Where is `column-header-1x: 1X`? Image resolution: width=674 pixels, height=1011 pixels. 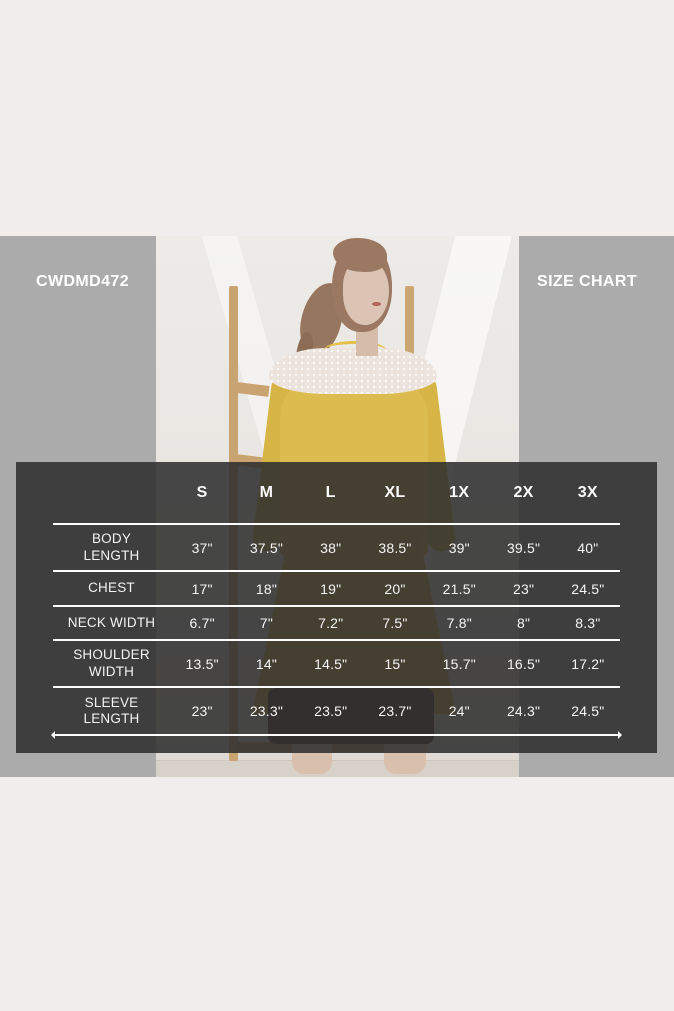 column-header-1x: 1X is located at coordinates (459, 492).